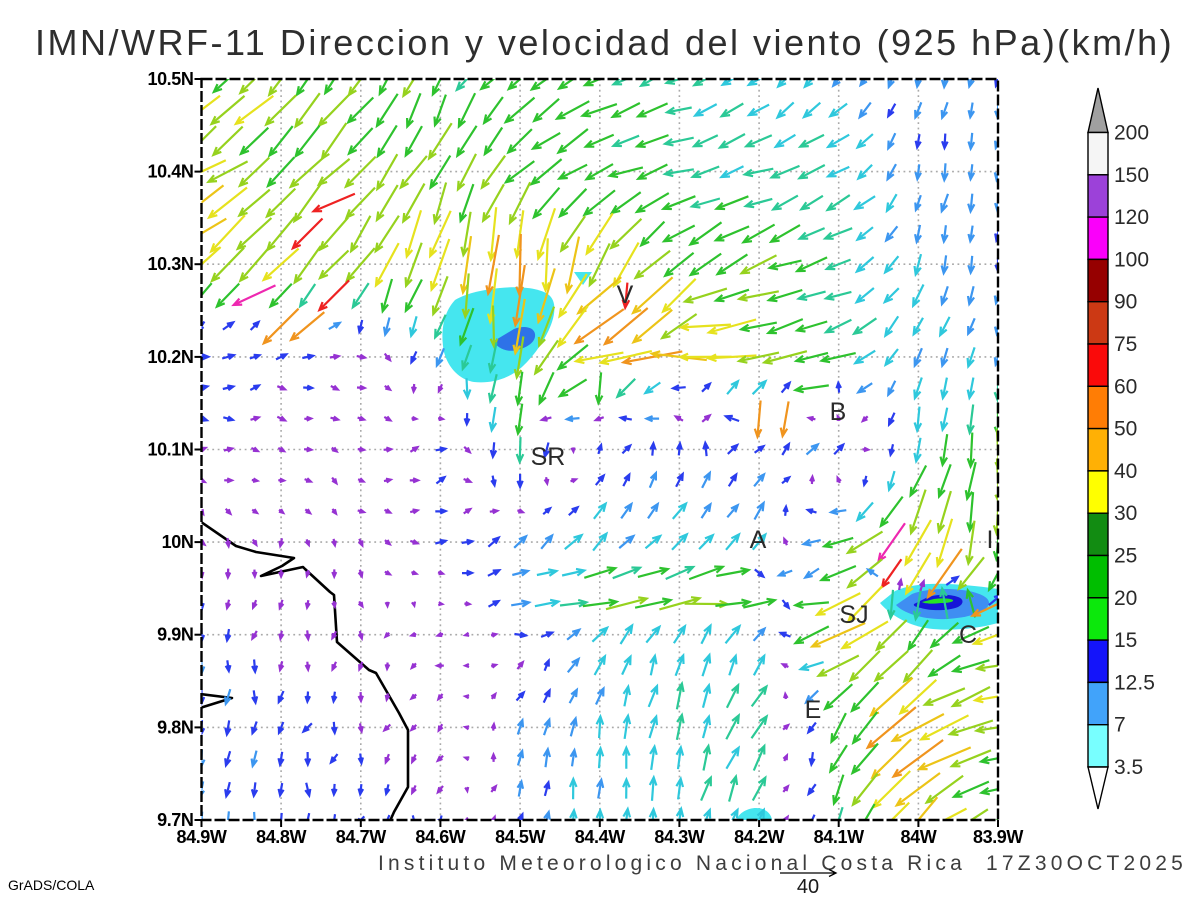 This screenshot has height=900, width=1200. Describe the element at coordinates (175, 820) in the screenshot. I see `svg-text: 9.7N` at that location.